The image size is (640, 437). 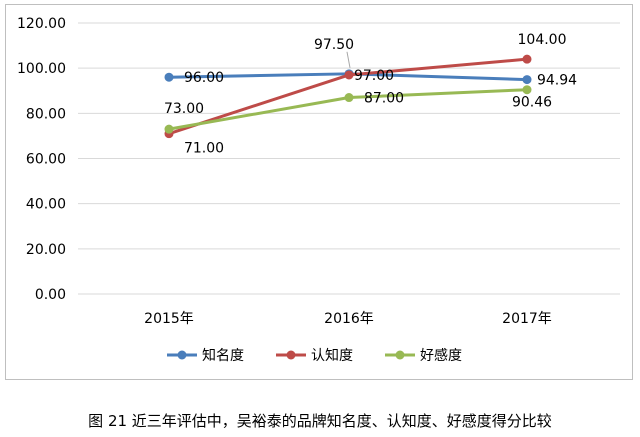 I want to click on label-leader-line, so click(x=348, y=59).